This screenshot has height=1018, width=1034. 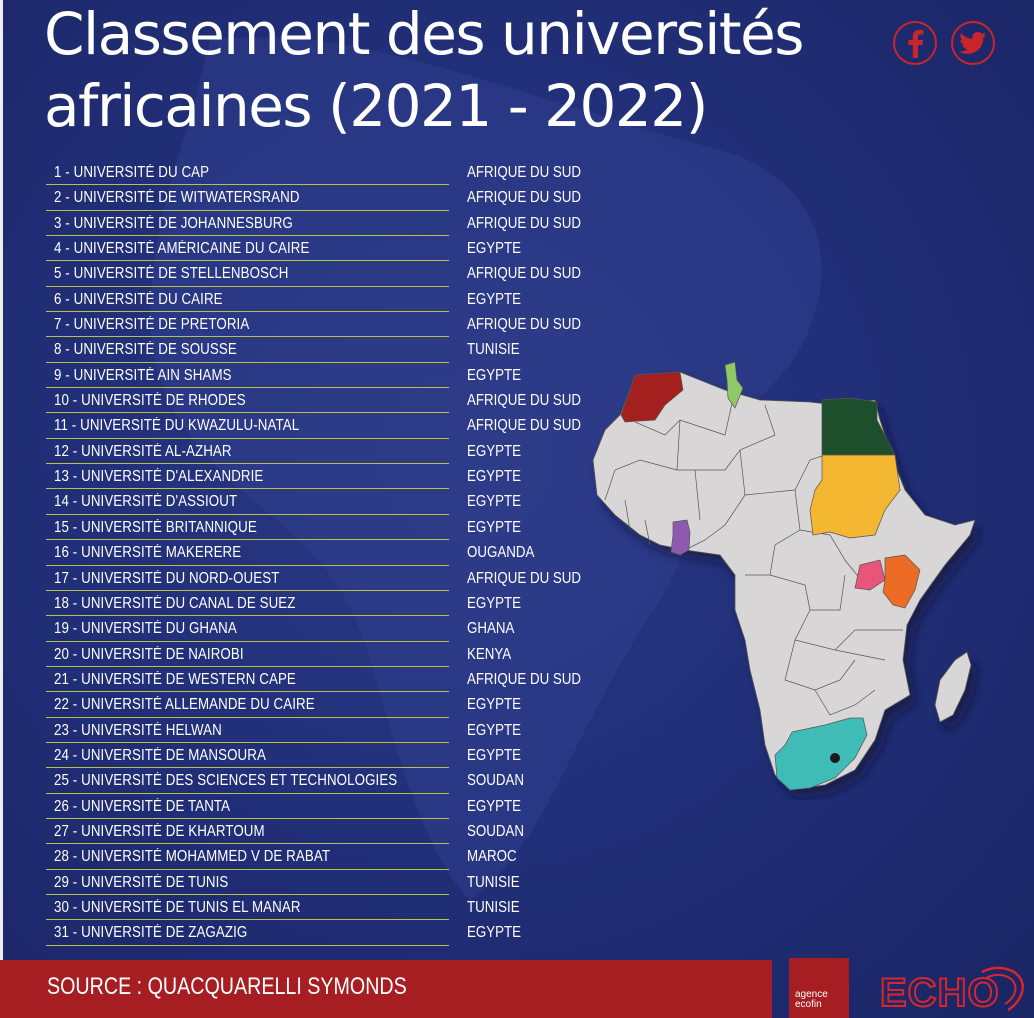 I want to click on university-name: 20 - UNIVERSITÉ DE NAIROBI, so click(x=149, y=654).